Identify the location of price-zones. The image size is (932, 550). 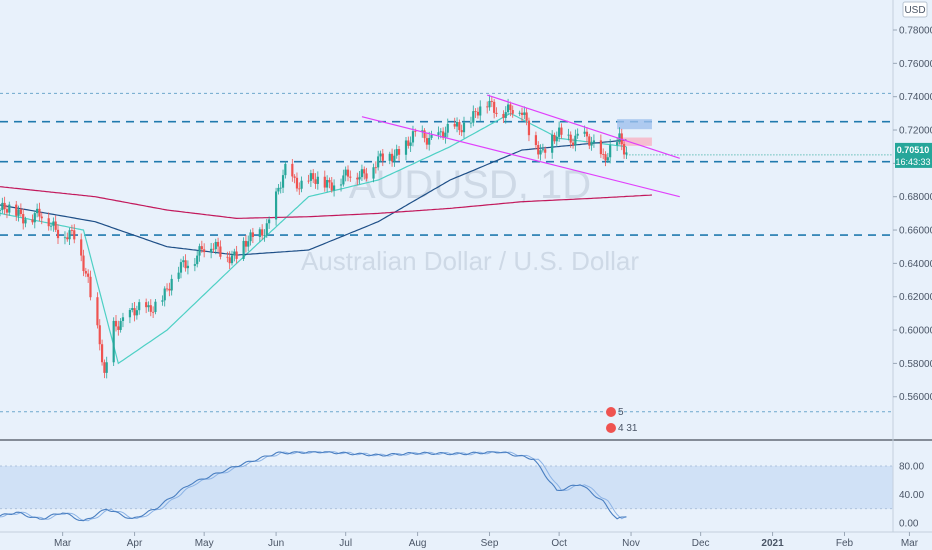
(634, 132).